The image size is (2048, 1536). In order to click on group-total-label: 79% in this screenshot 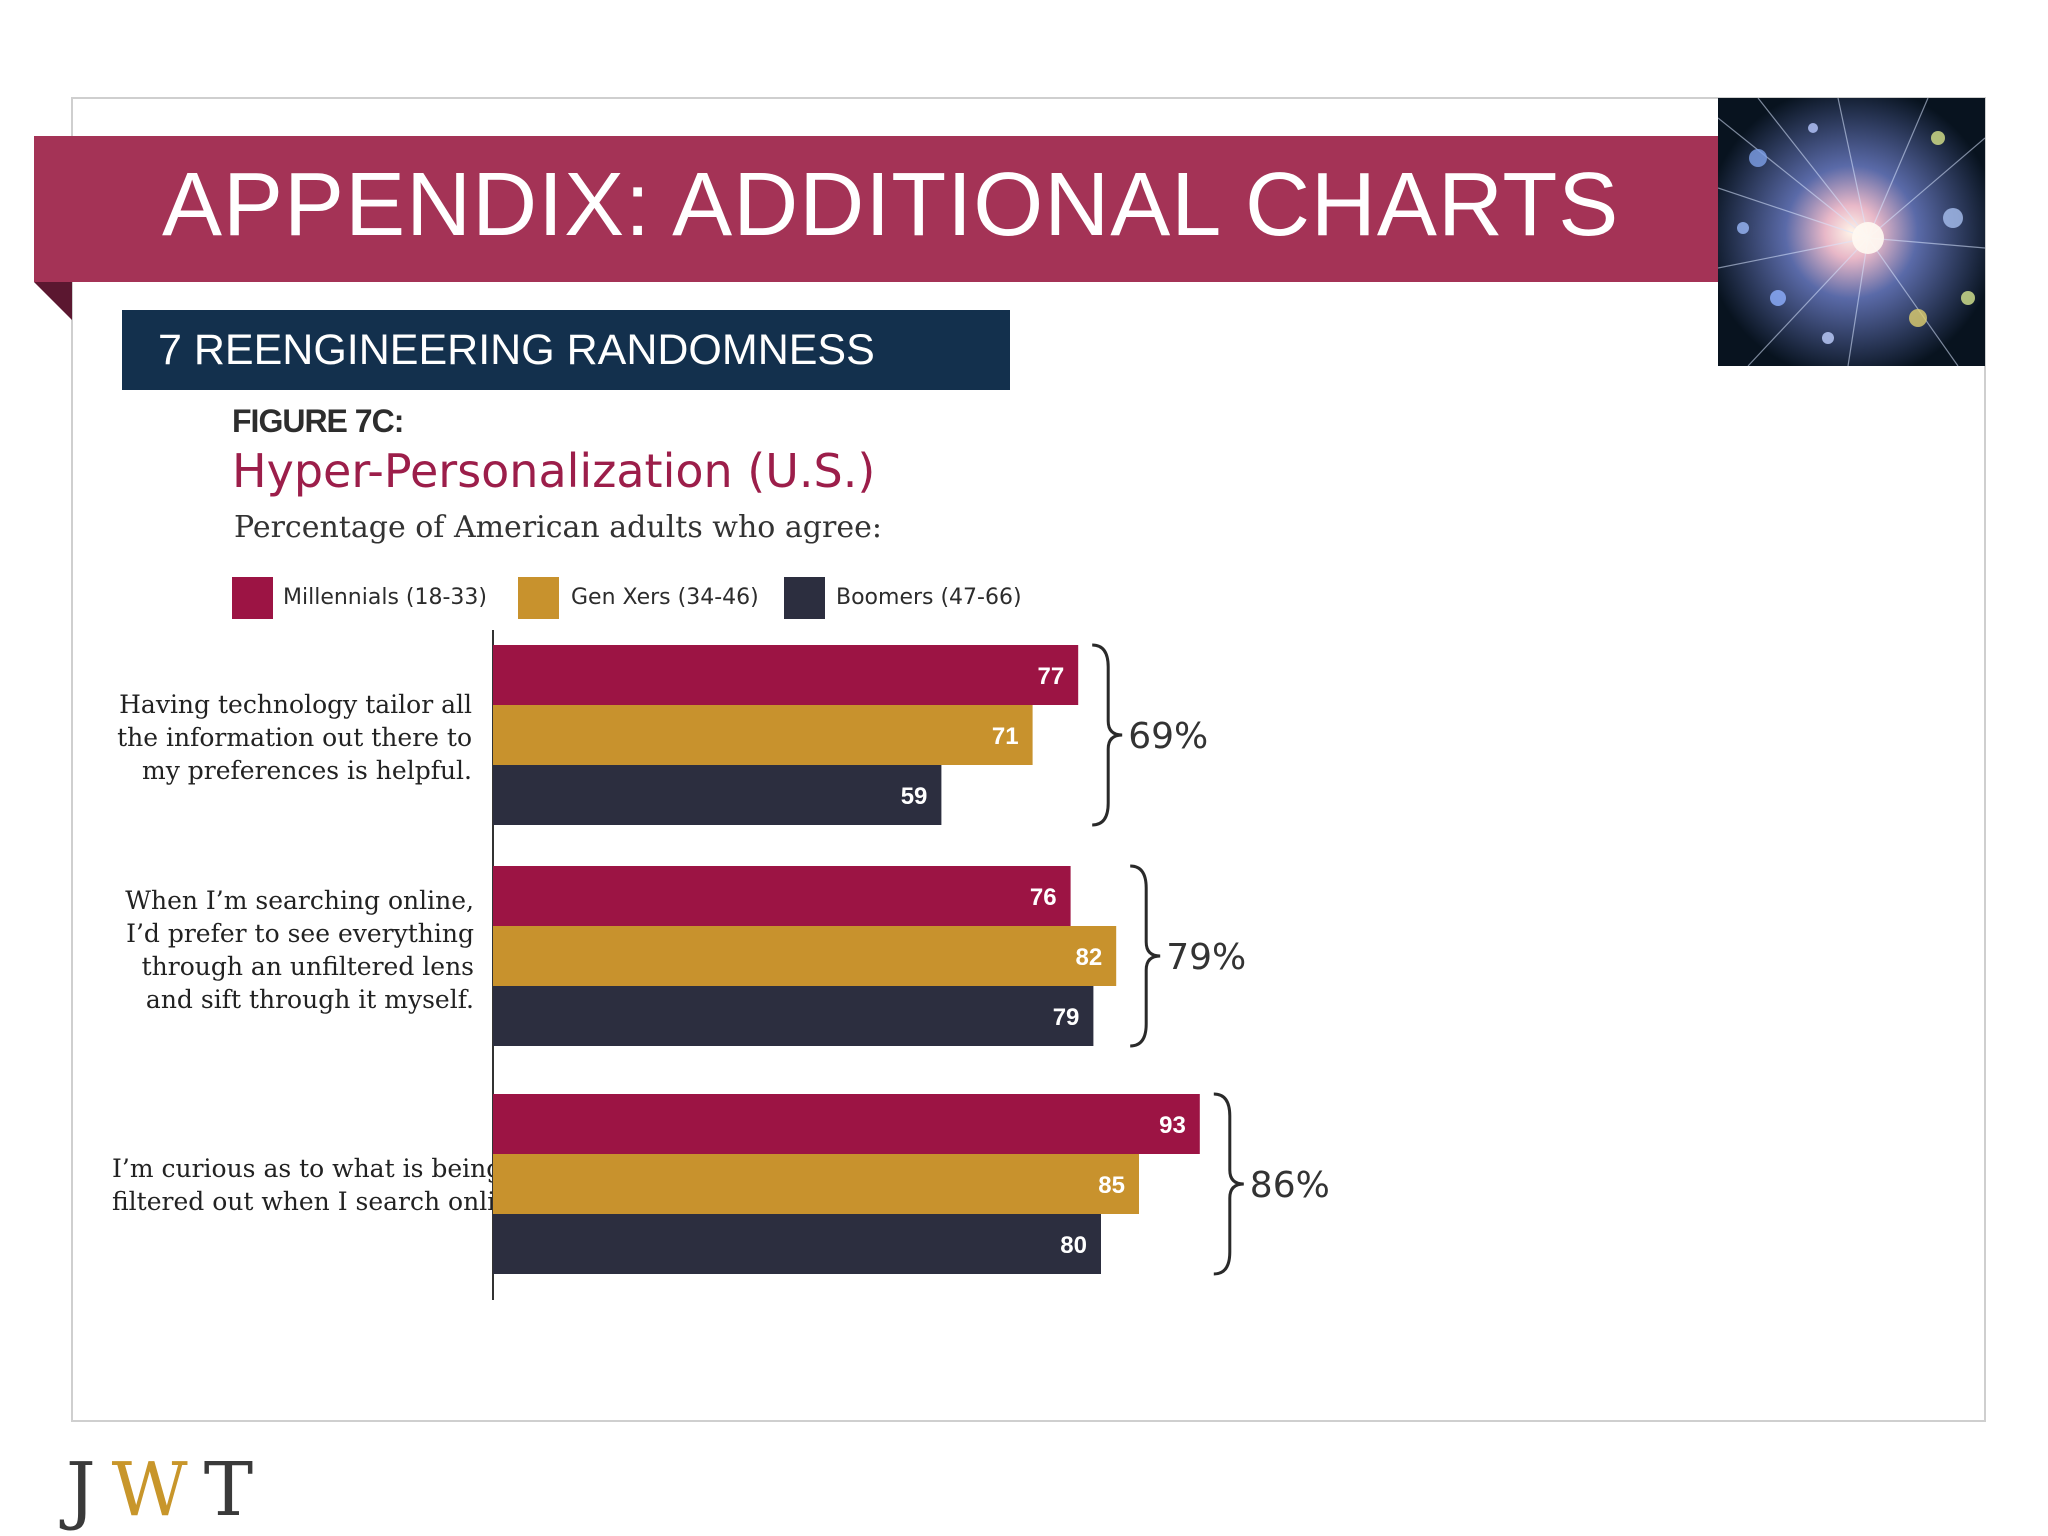, I will do `click(1206, 957)`.